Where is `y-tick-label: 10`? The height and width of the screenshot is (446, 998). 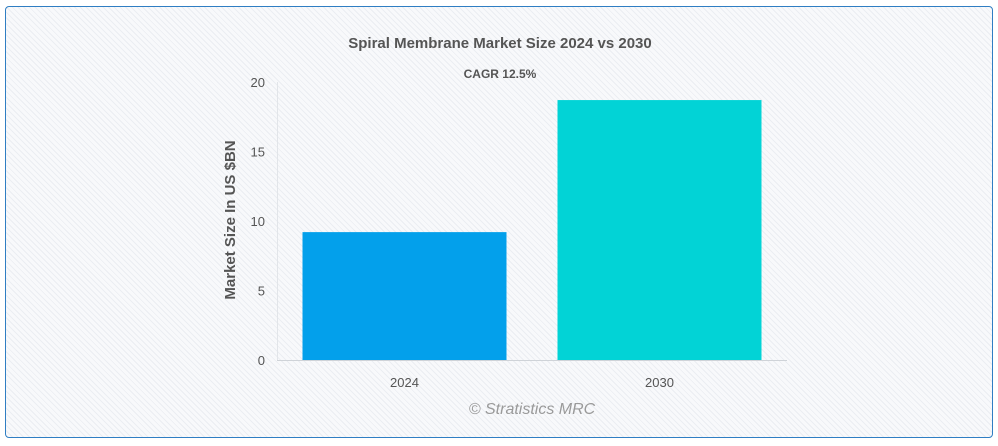 y-tick-label: 10 is located at coordinates (258, 221).